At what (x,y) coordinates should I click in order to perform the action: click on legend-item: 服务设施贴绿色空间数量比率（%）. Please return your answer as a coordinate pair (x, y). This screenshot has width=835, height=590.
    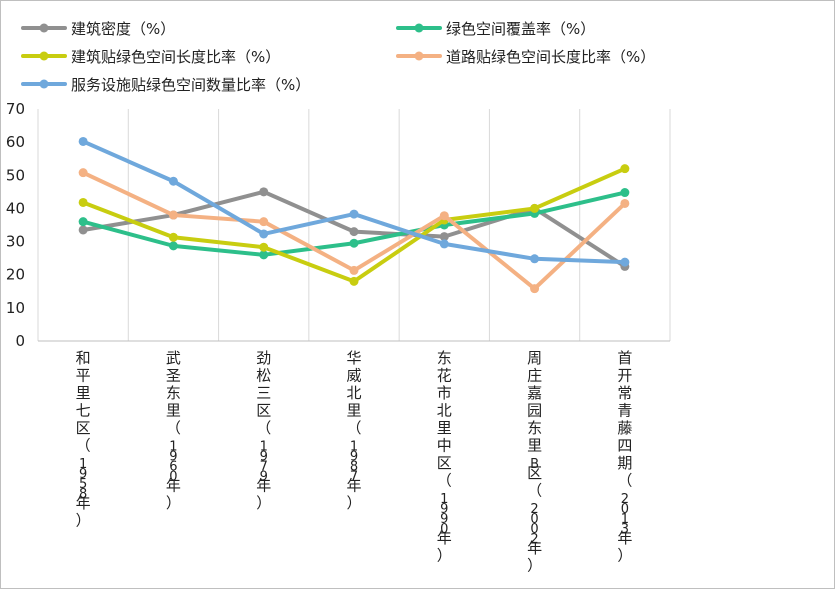
    Looking at the image, I should click on (165, 85).